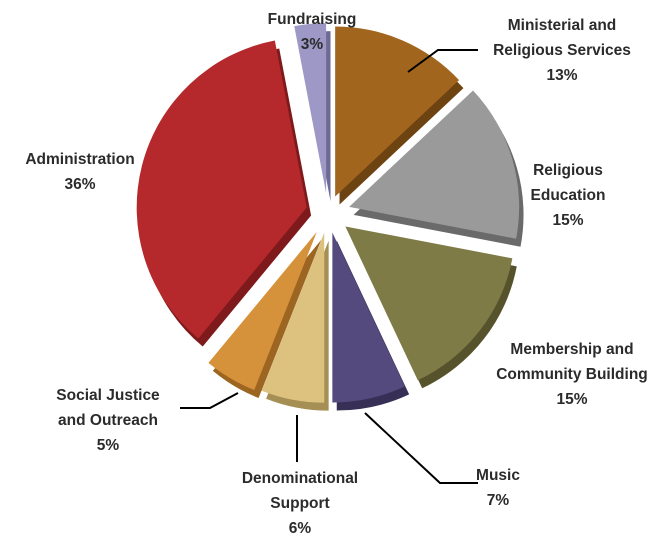 This screenshot has width=661, height=538. I want to click on slice-denominational-support-percent: 6%, so click(300, 528).